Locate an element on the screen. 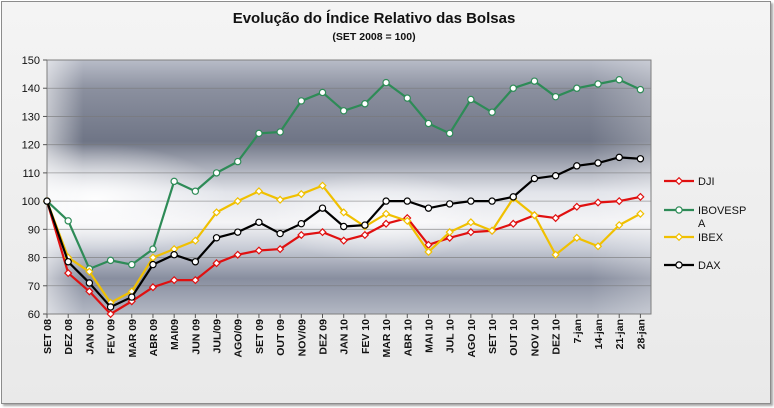 The image size is (774, 408). x-tick-label: MAI 10 is located at coordinates (429, 336).